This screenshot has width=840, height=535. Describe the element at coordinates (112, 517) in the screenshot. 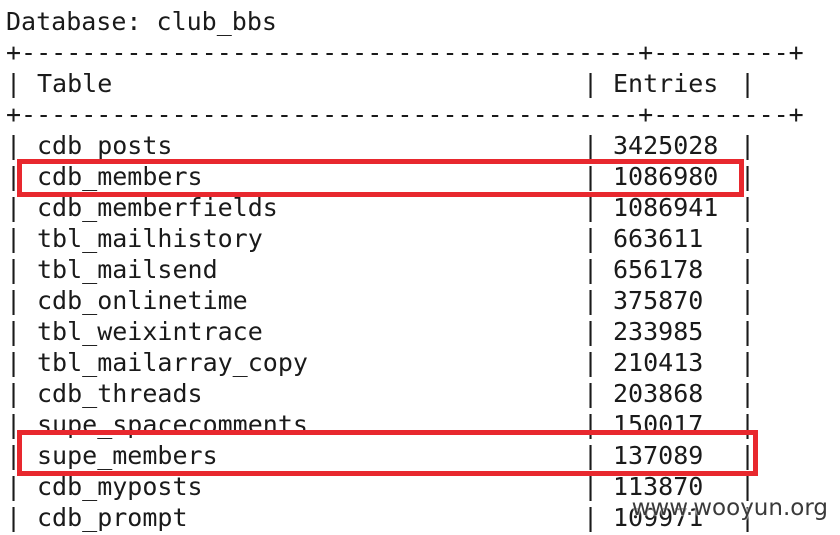

I see `table-name-cell: cdb_prompt` at that location.